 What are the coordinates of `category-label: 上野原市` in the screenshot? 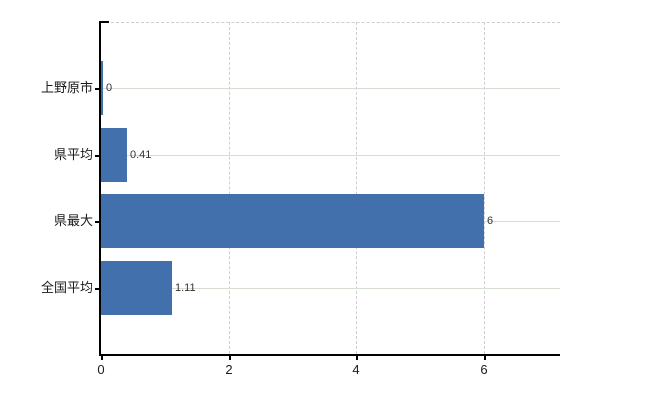 It's located at (66, 87).